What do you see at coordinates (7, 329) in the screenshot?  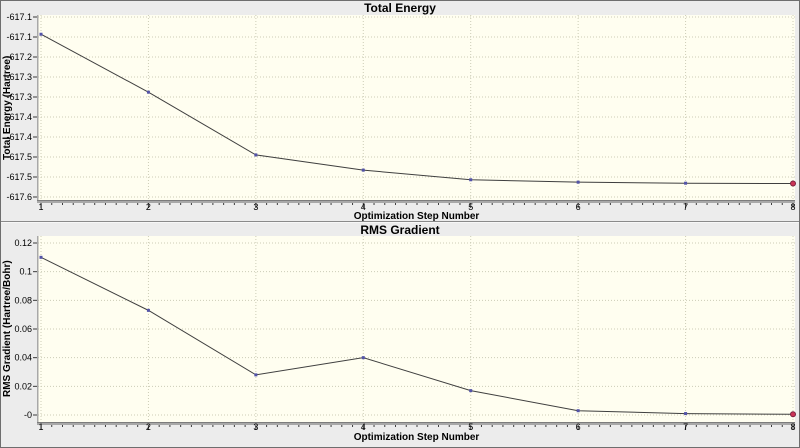 I see `y-axis-label-rms-gradient: RMS Gradient (Hartree/Bohr)` at bounding box center [7, 329].